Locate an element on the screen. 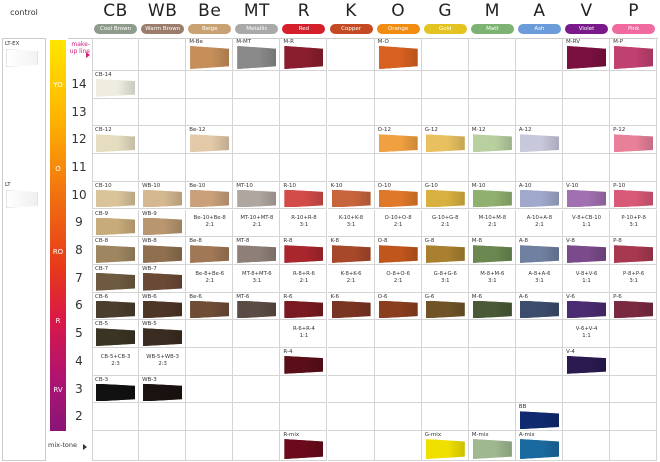 This screenshot has height=462, width=660. column-code: V is located at coordinates (586, 11).